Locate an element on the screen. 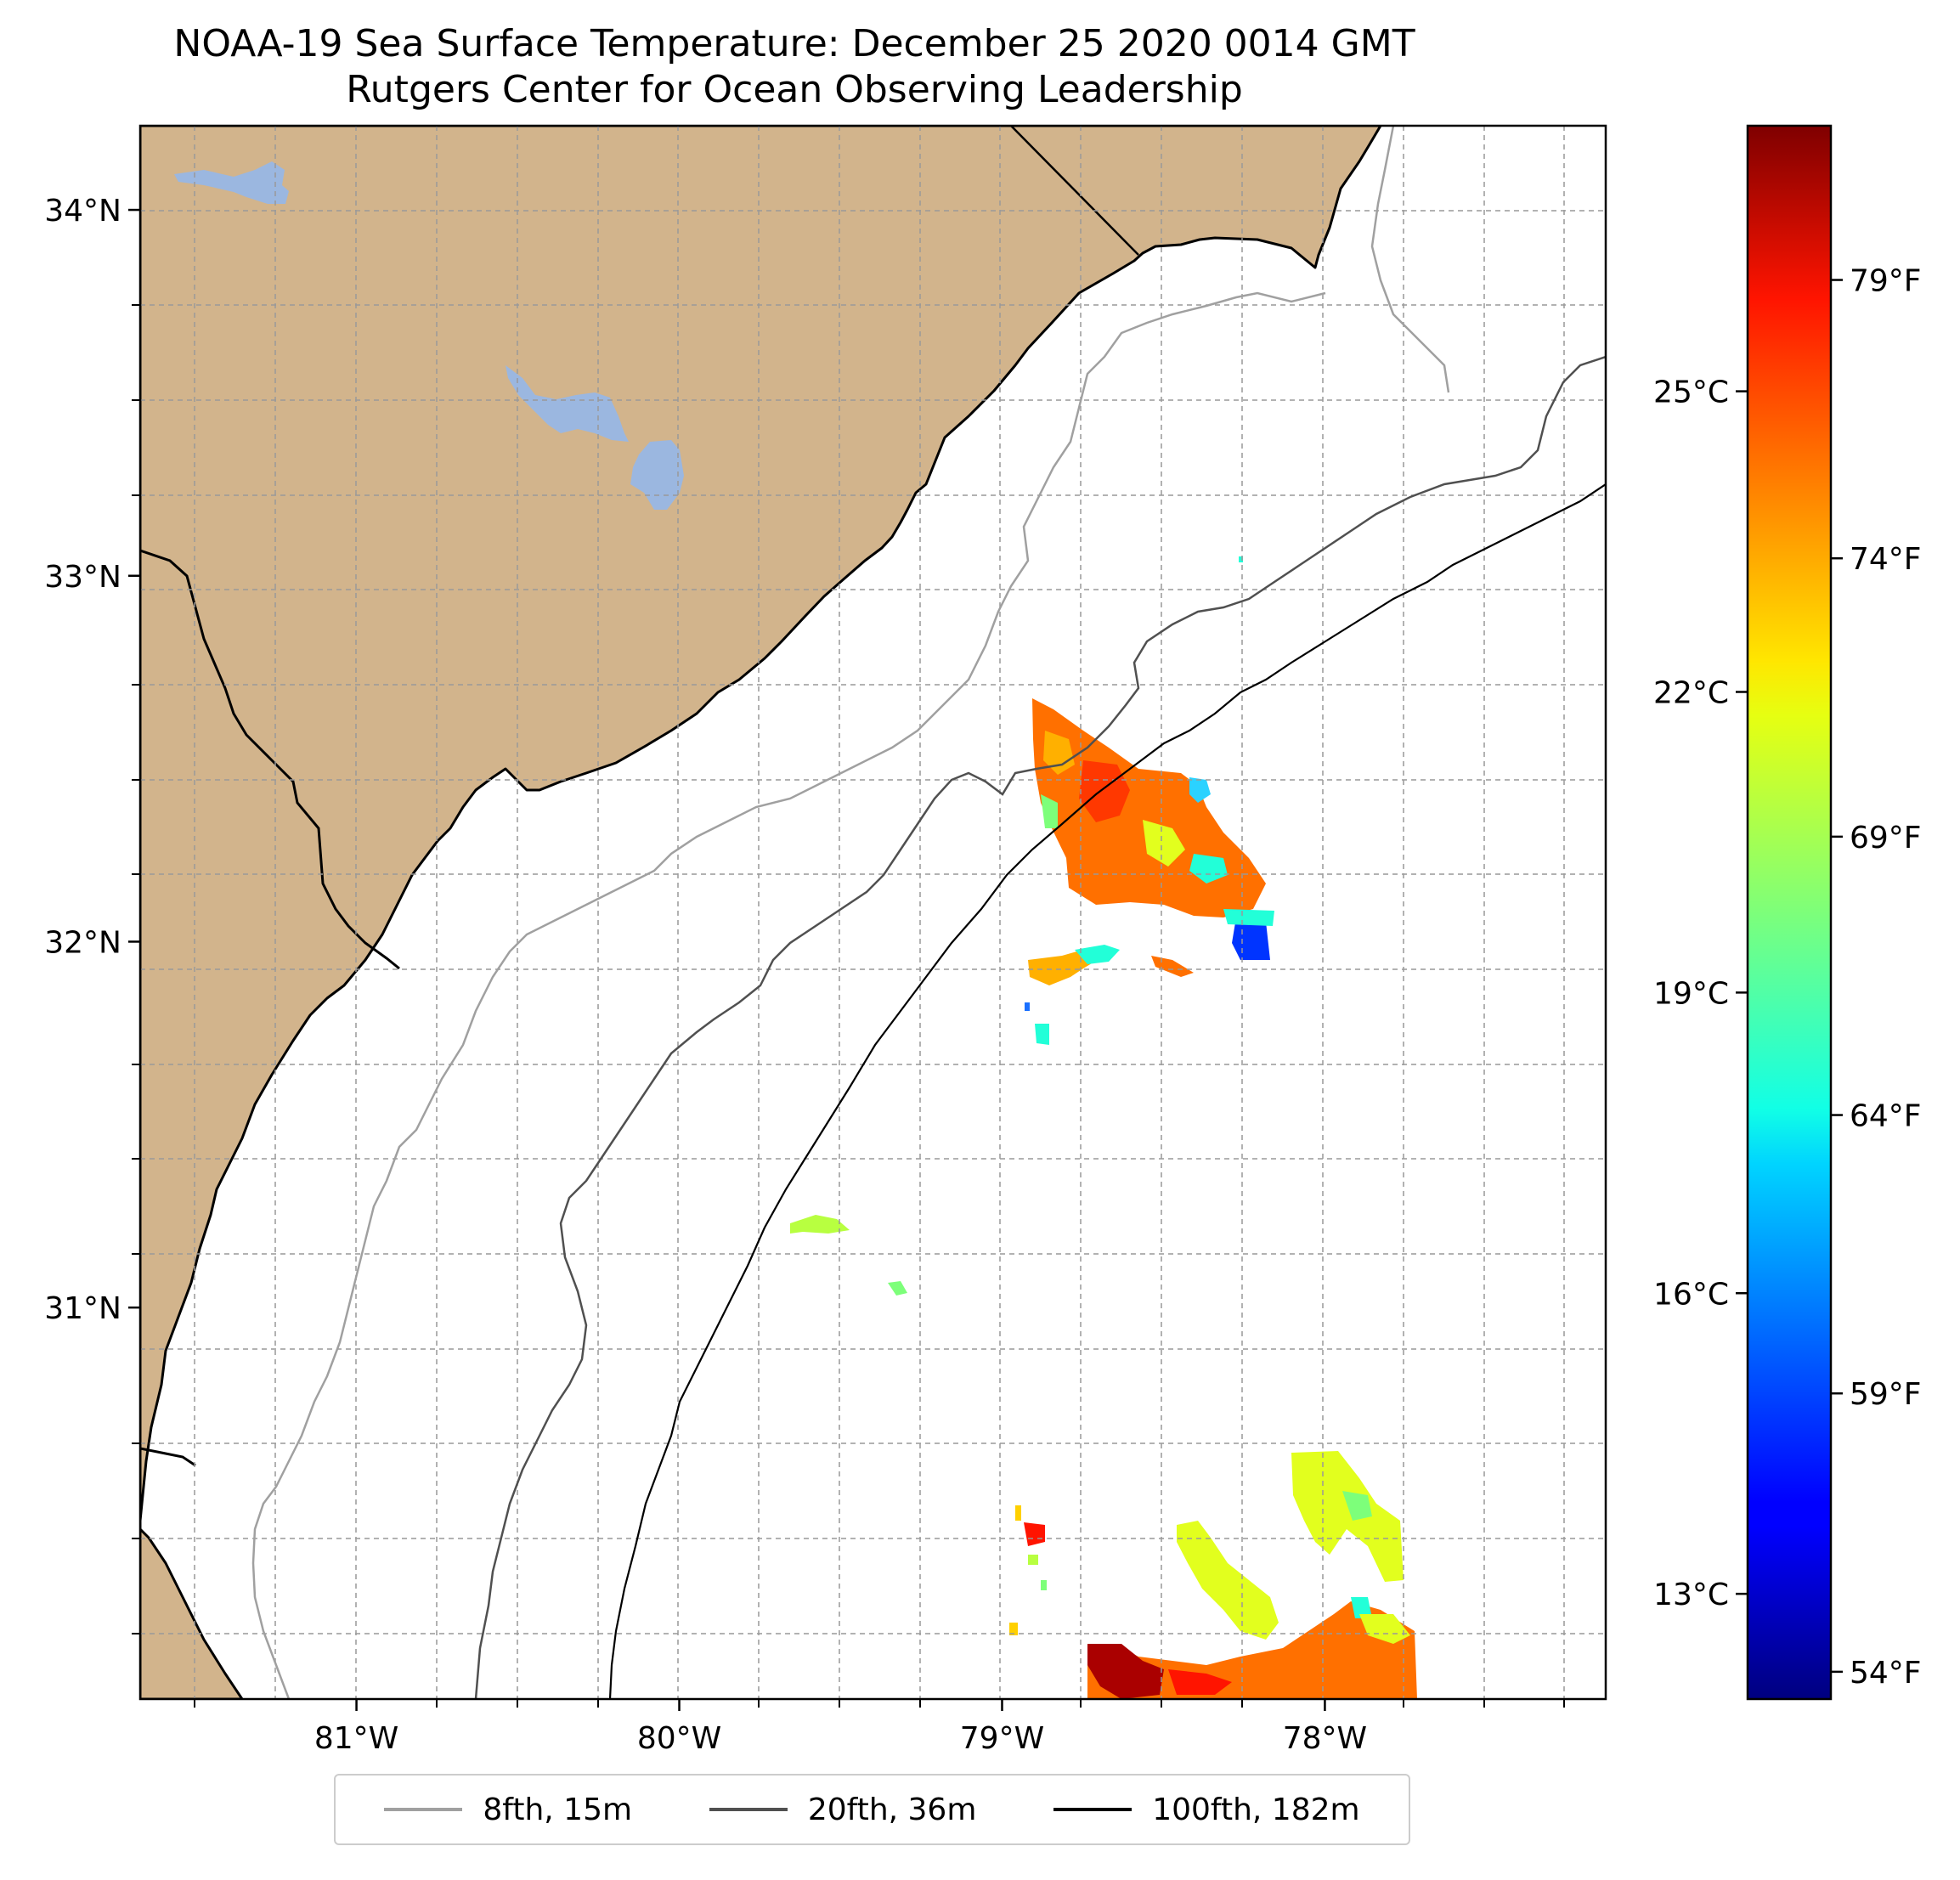 This screenshot has height=1880, width=1960. colorbar is located at coordinates (1790, 913).